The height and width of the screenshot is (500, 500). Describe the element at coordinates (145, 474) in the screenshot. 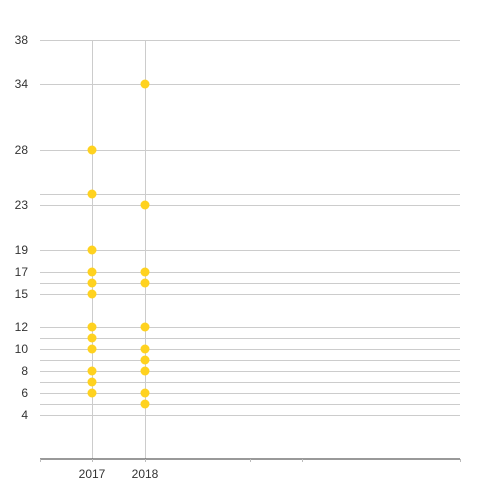

I see `x-tick-label-2018: 2018` at that location.